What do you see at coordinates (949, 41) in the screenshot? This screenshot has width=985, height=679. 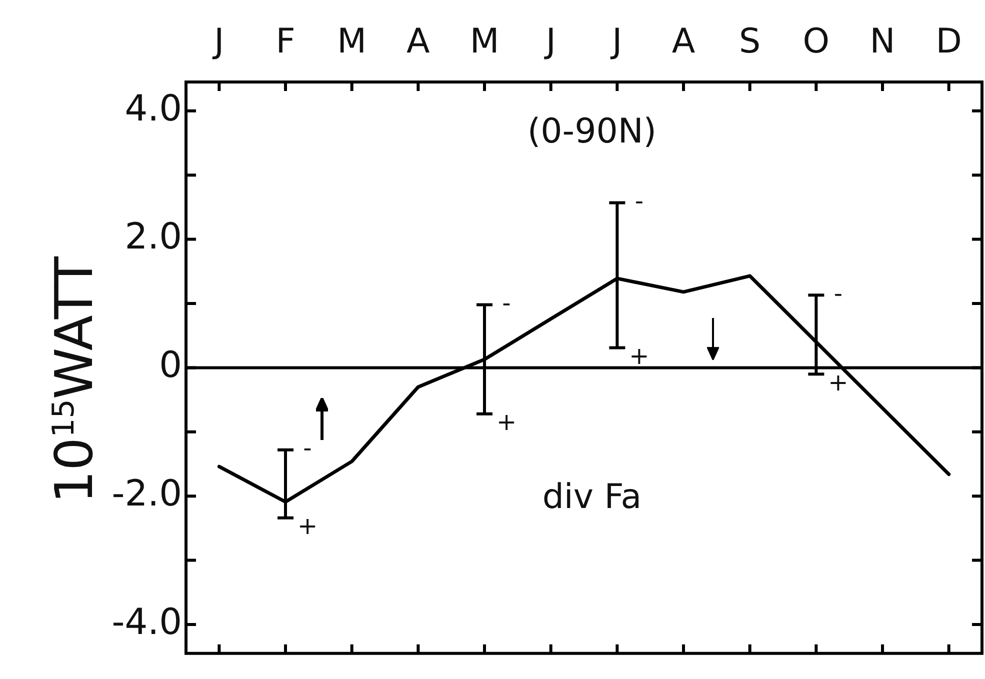 I see `x-tick-label: D` at bounding box center [949, 41].